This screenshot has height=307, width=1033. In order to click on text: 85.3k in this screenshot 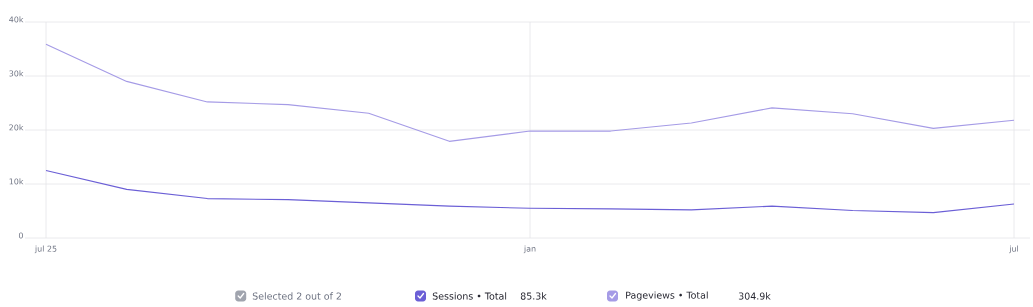, I will do `click(533, 296)`.